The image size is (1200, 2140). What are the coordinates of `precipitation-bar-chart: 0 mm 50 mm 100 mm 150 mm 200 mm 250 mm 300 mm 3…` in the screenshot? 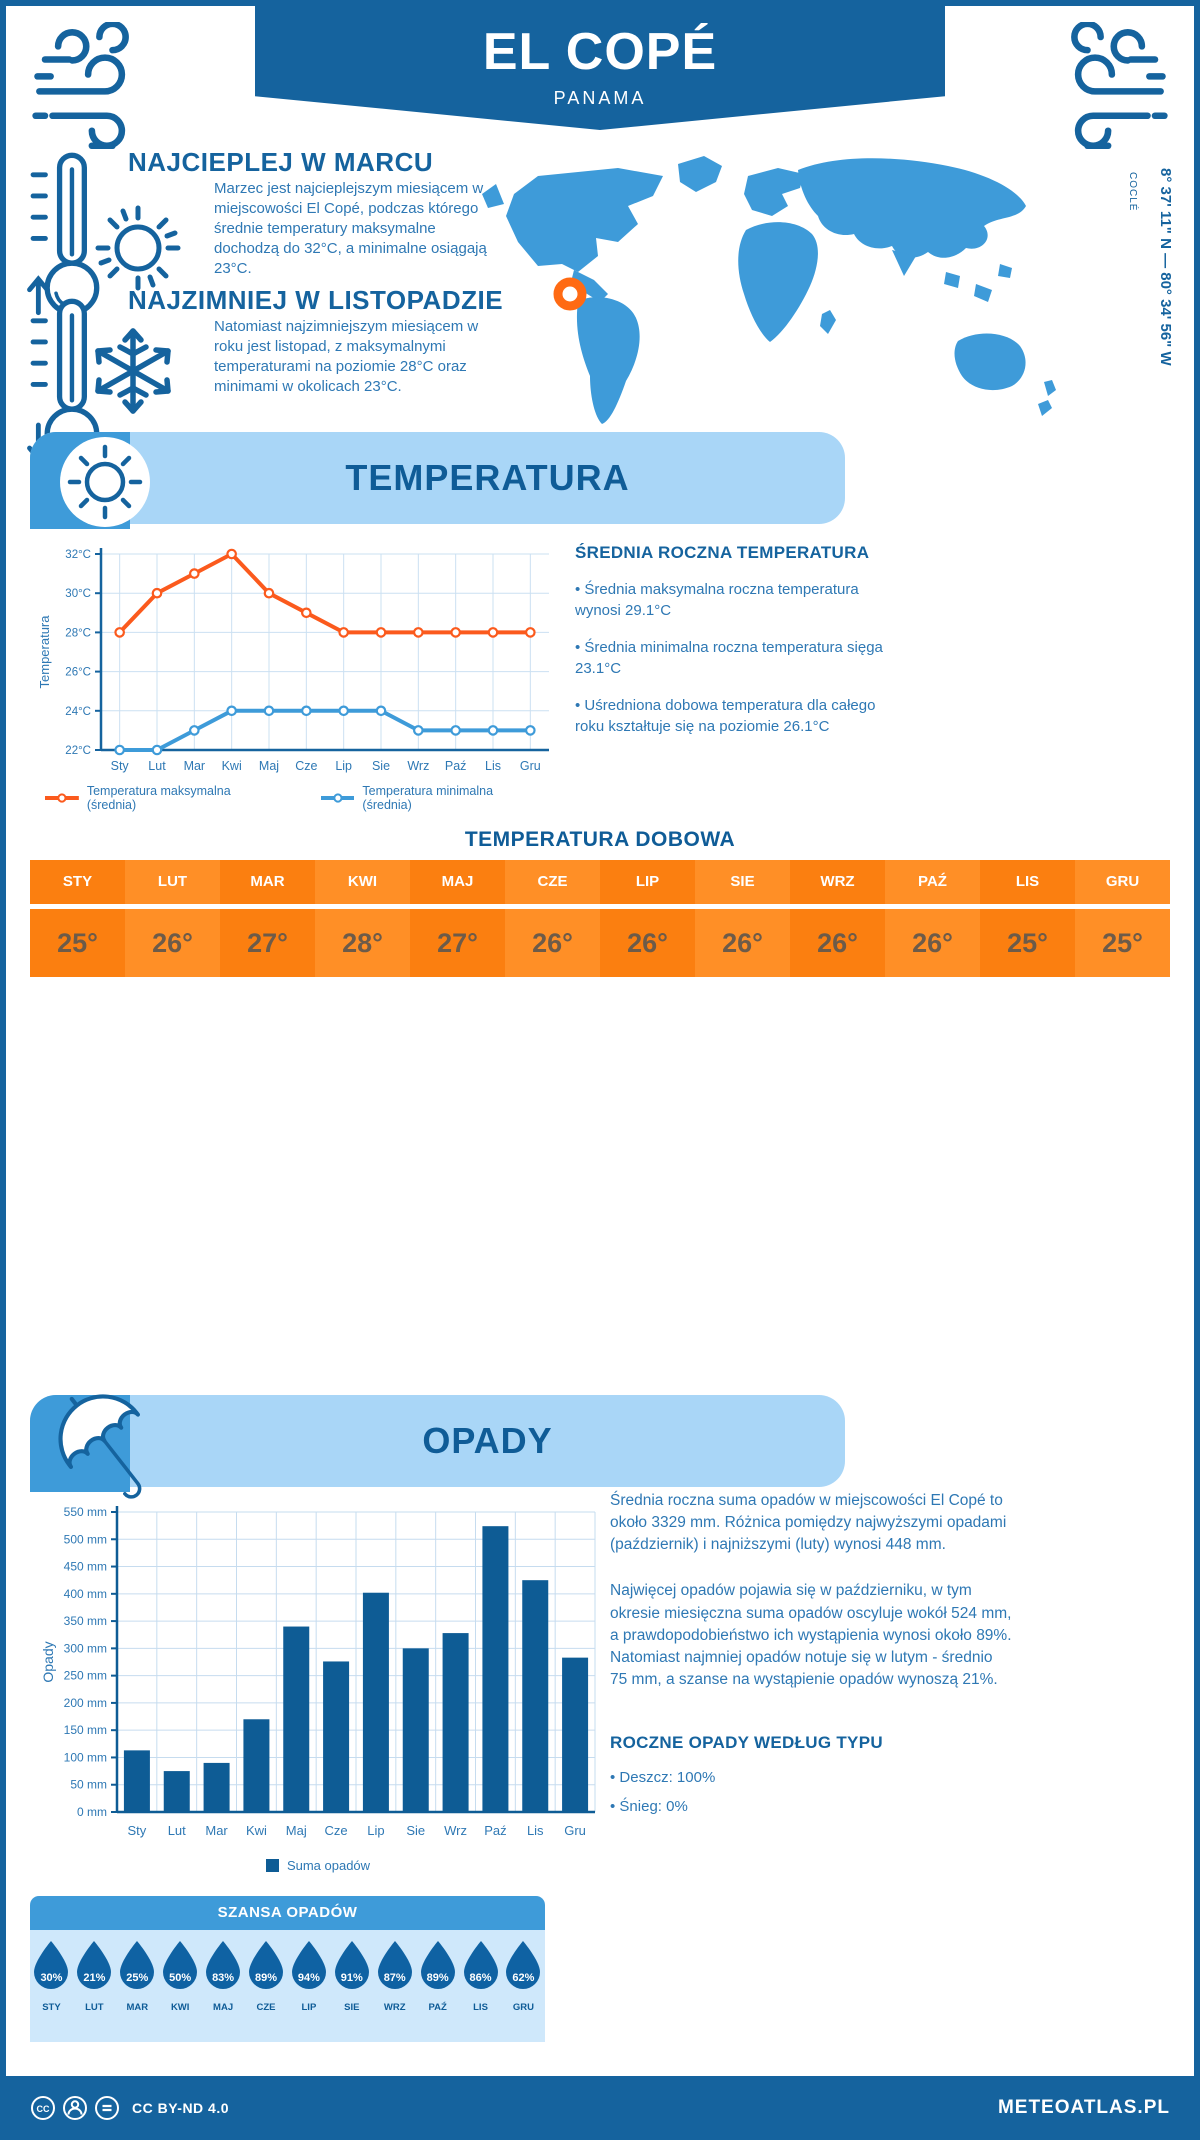 It's located at (318, 1671).